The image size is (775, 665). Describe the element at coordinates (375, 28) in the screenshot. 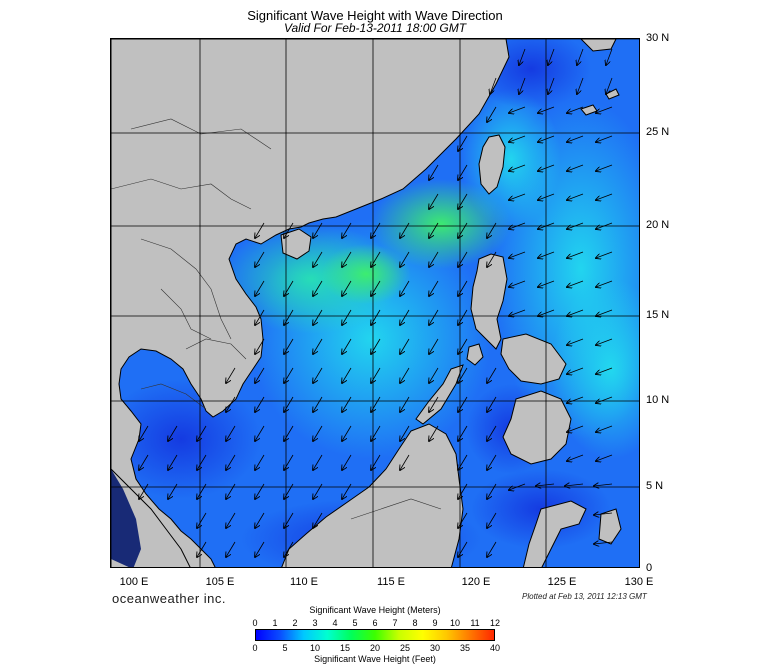

I see `chart-subtitle: Valid For Feb-13-2011 18:00 GMT` at that location.